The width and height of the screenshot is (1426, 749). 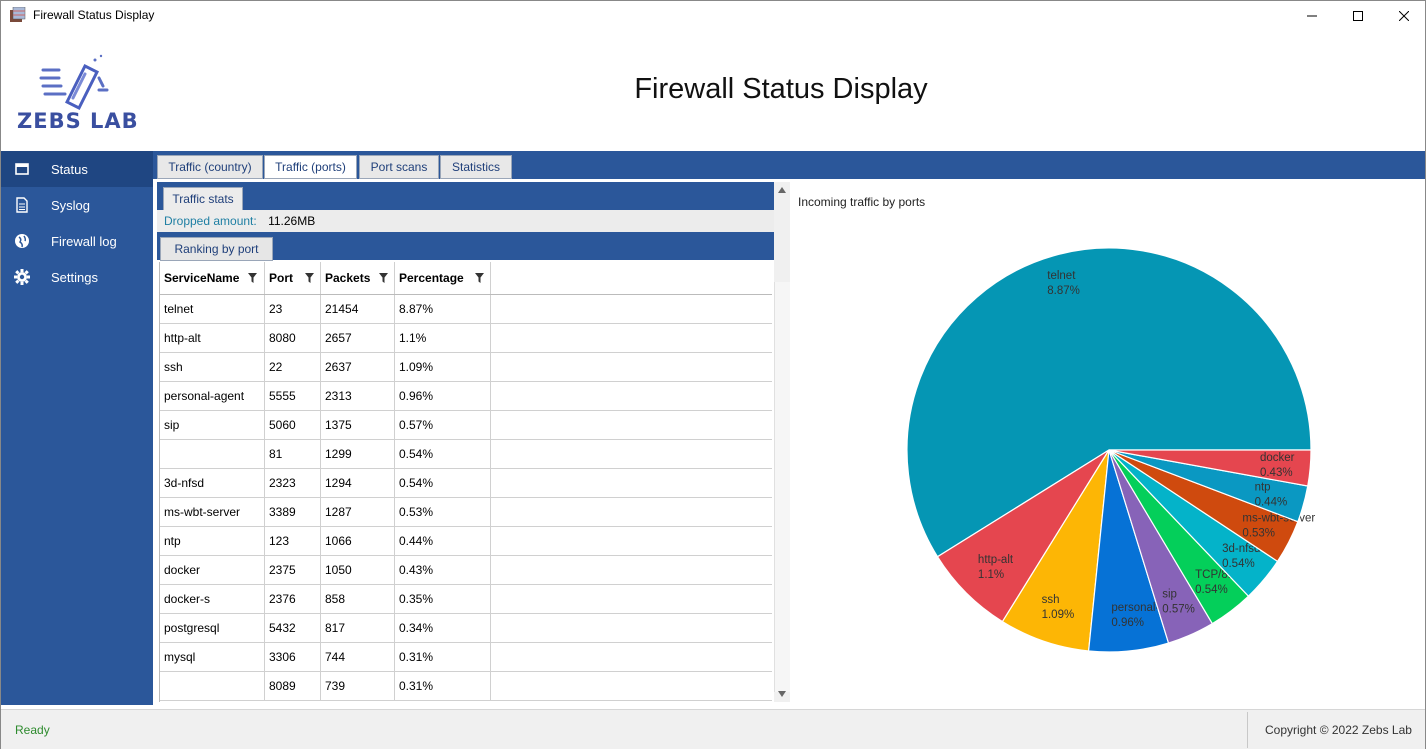 I want to click on tab-traffic-country: Traffic (country), so click(x=210, y=167).